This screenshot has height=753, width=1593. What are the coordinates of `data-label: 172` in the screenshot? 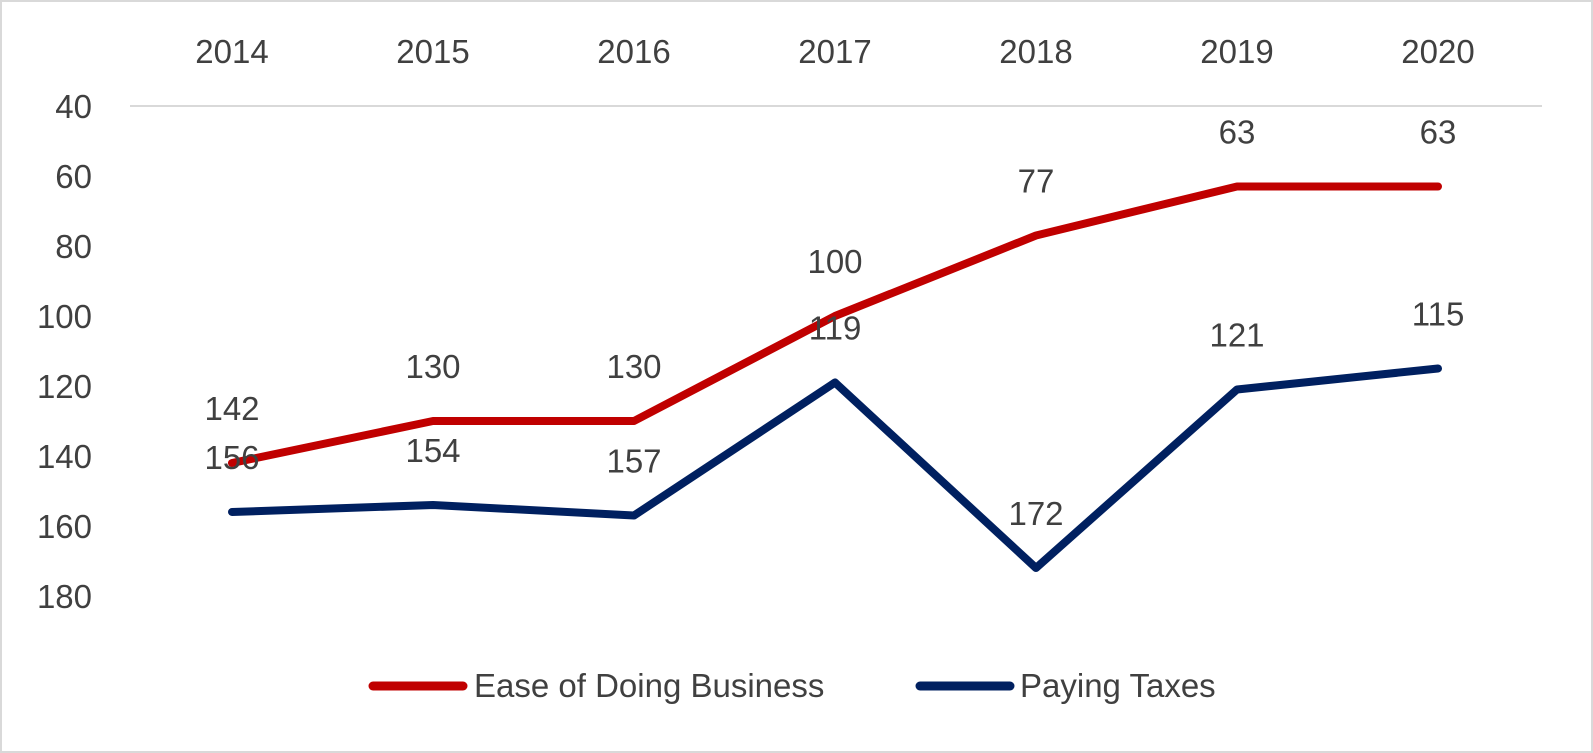 It's located at (1035, 513).